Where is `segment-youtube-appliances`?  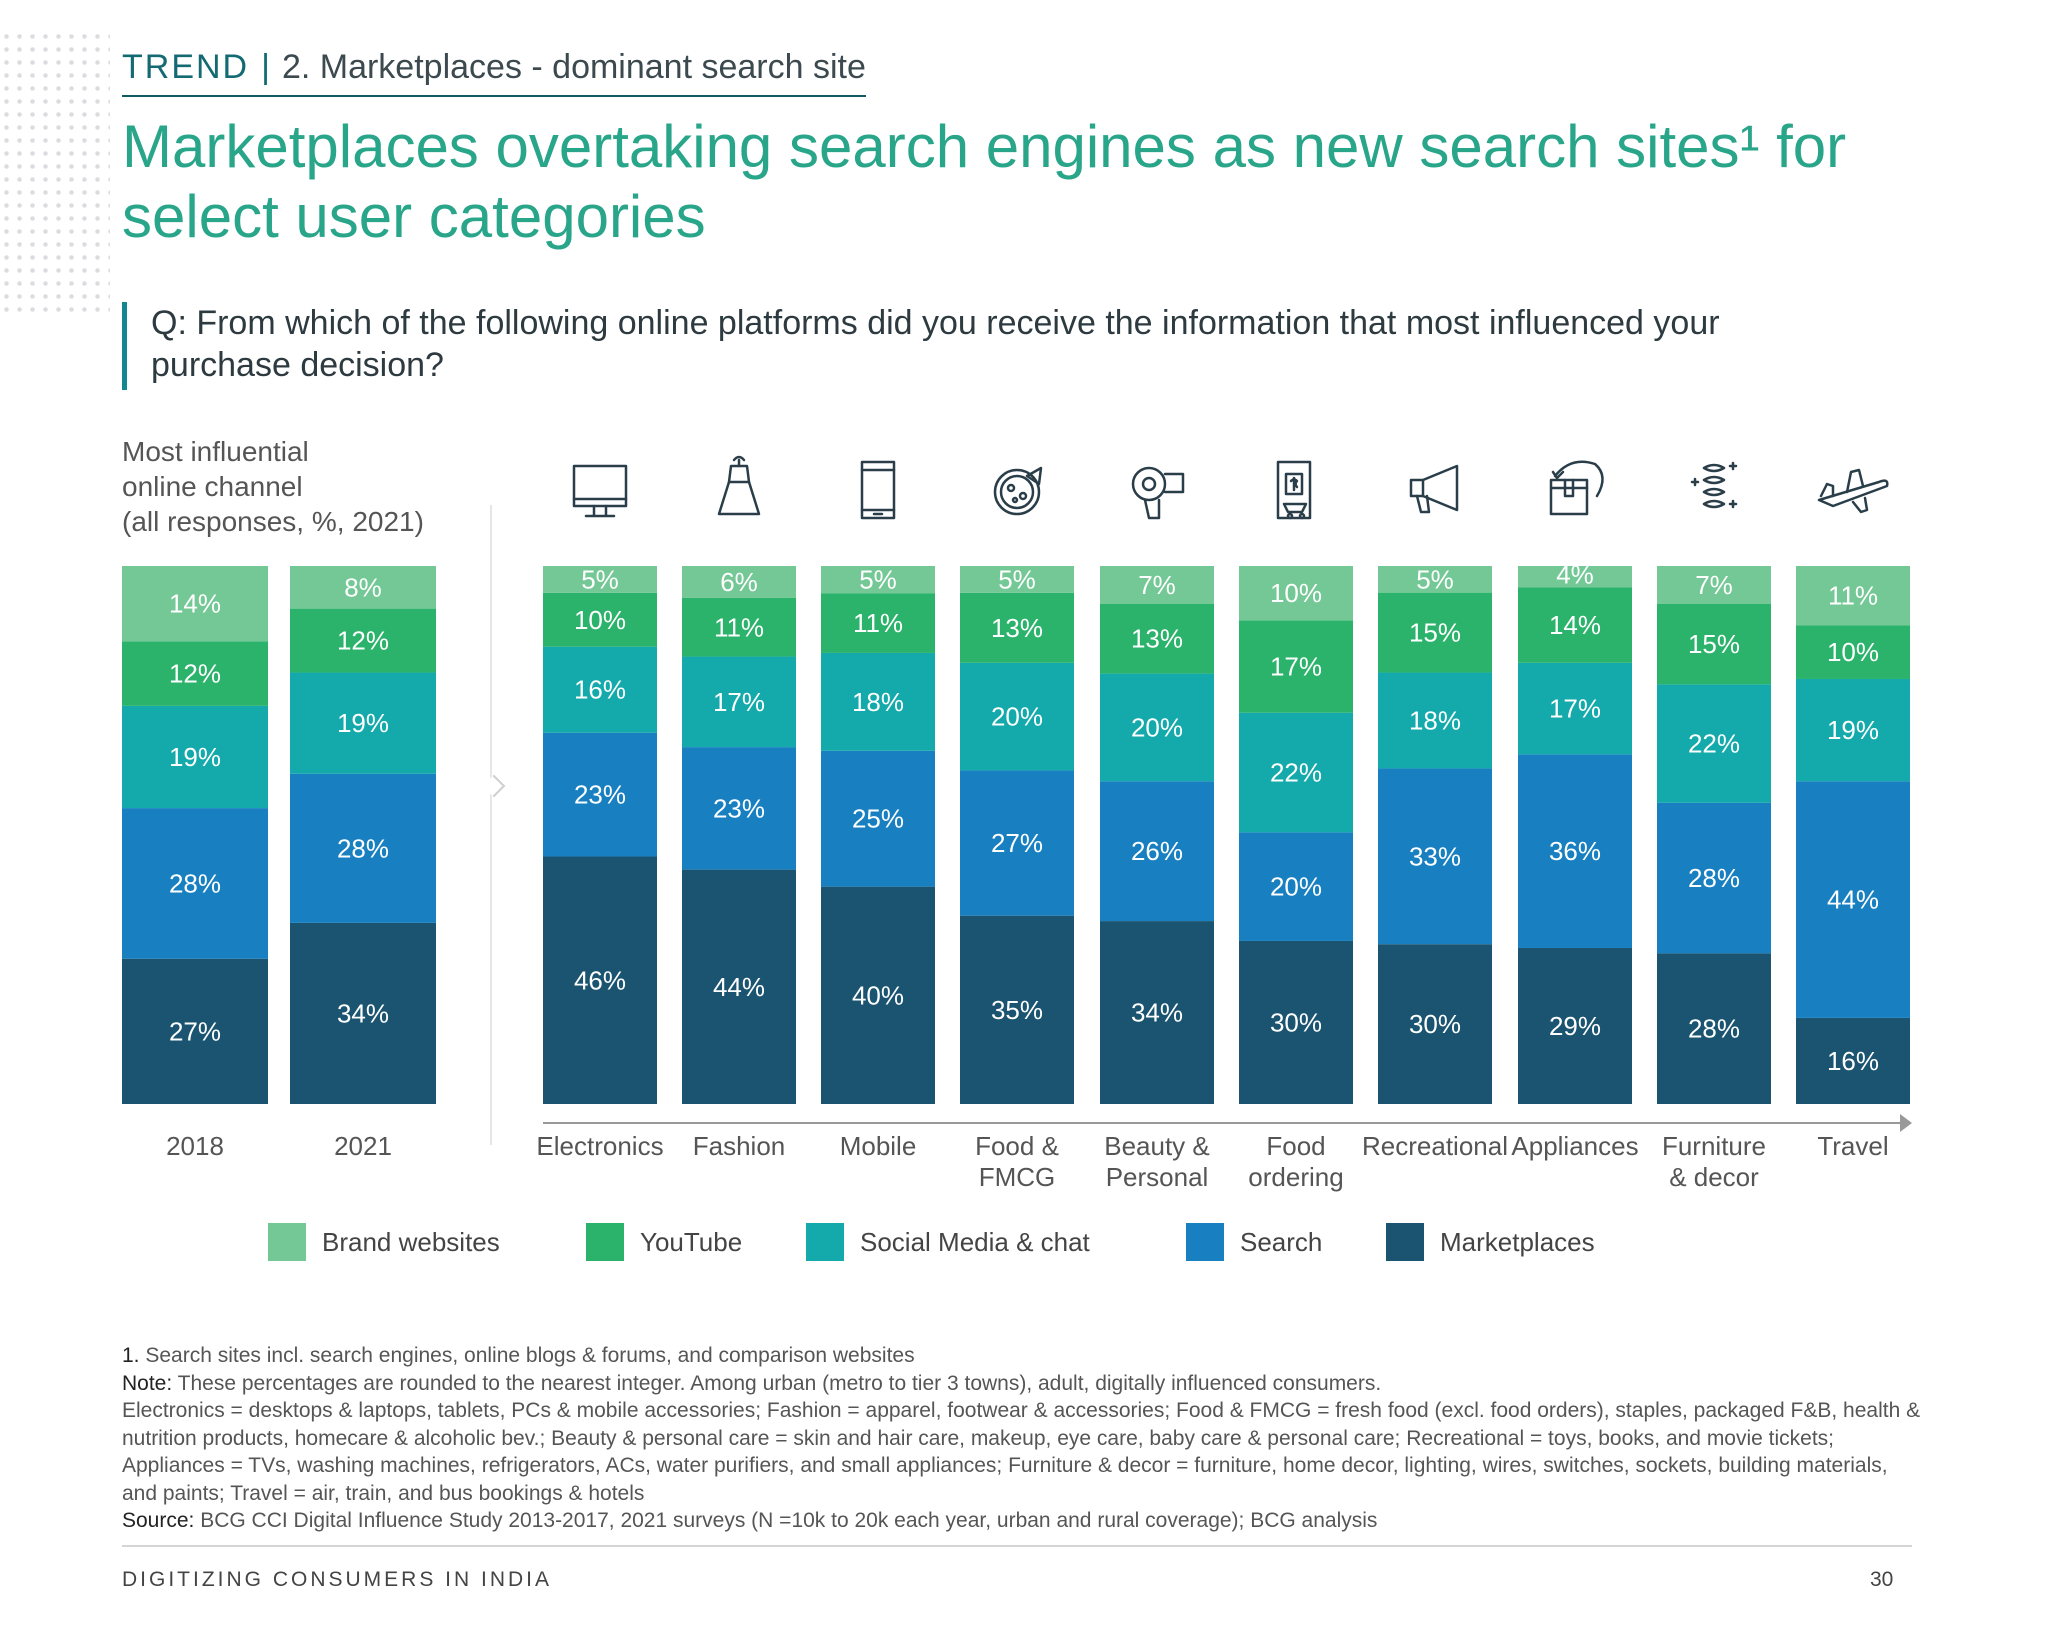
segment-youtube-appliances is located at coordinates (1575, 625).